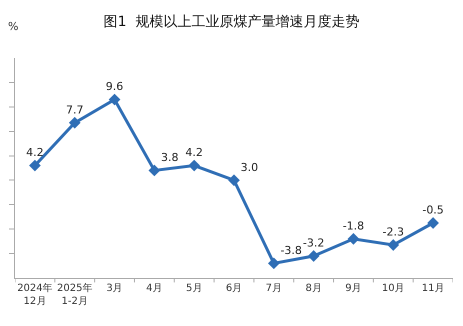 The image size is (463, 326). Describe the element at coordinates (393, 232) in the screenshot. I see `data-label: -2.3` at that location.